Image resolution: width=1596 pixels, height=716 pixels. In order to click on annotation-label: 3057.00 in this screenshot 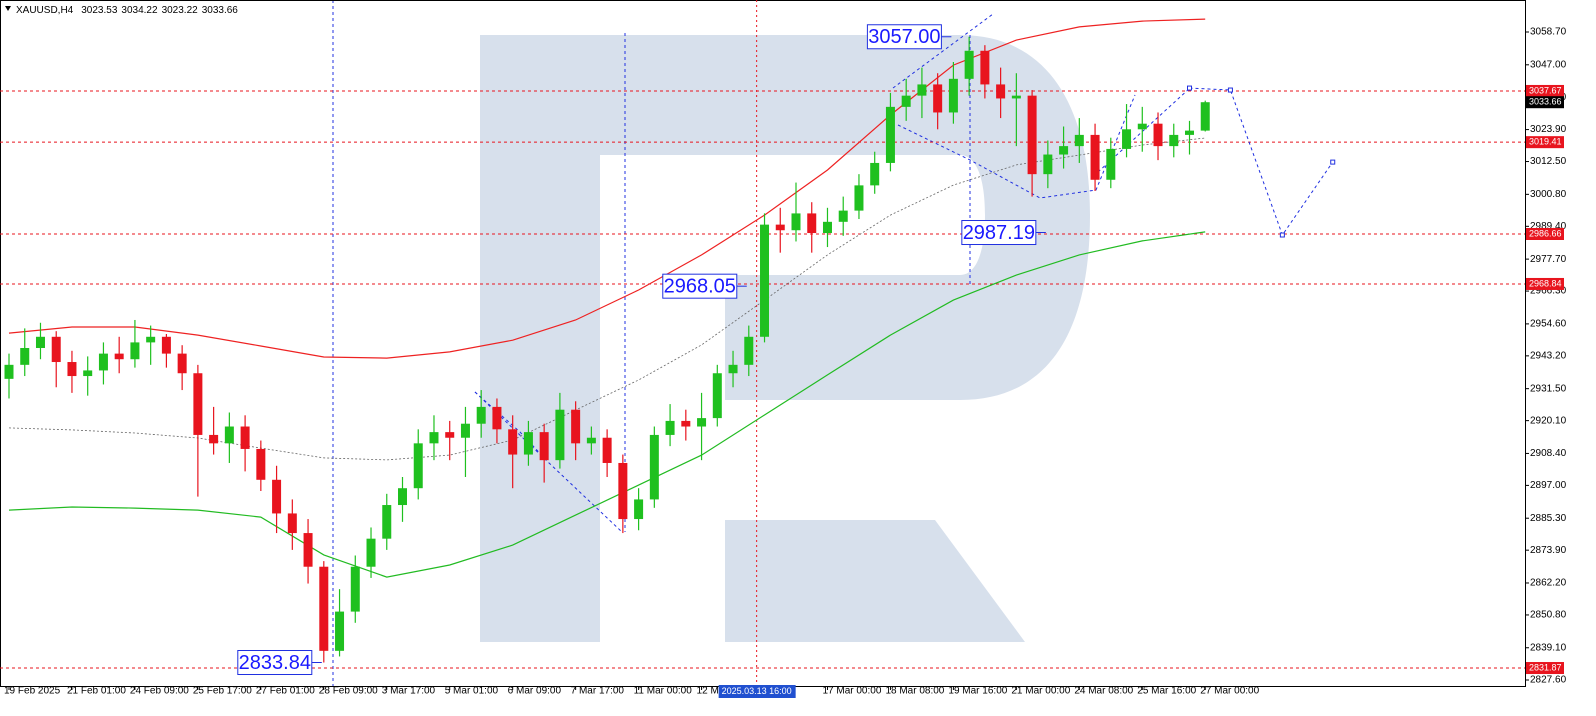, I will do `click(904, 37)`.